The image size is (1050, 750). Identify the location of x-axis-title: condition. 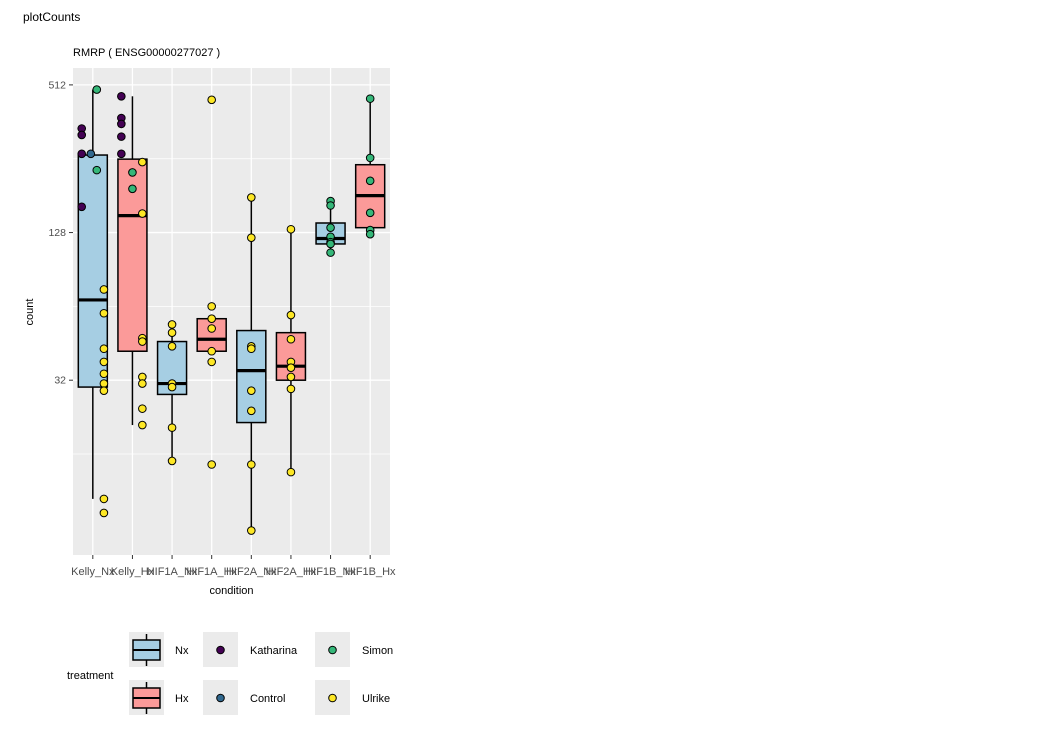
(231, 591).